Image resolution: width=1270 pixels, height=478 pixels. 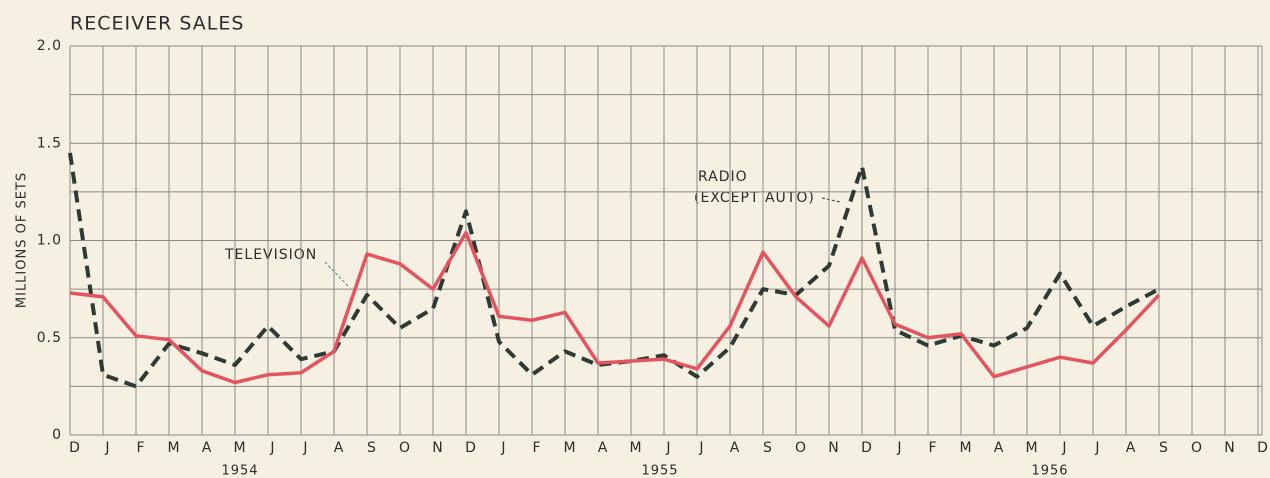 I want to click on y-axis-label: MILLIONS OF SETS, so click(x=22, y=240).